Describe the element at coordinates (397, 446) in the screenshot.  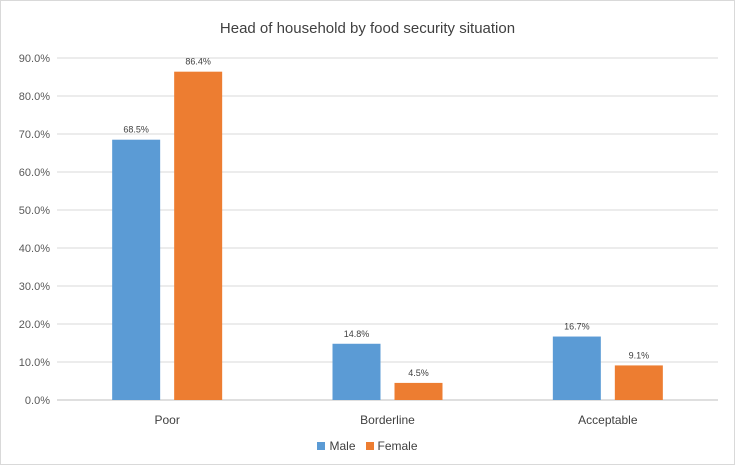
I see `legend-label-female: Female` at that location.